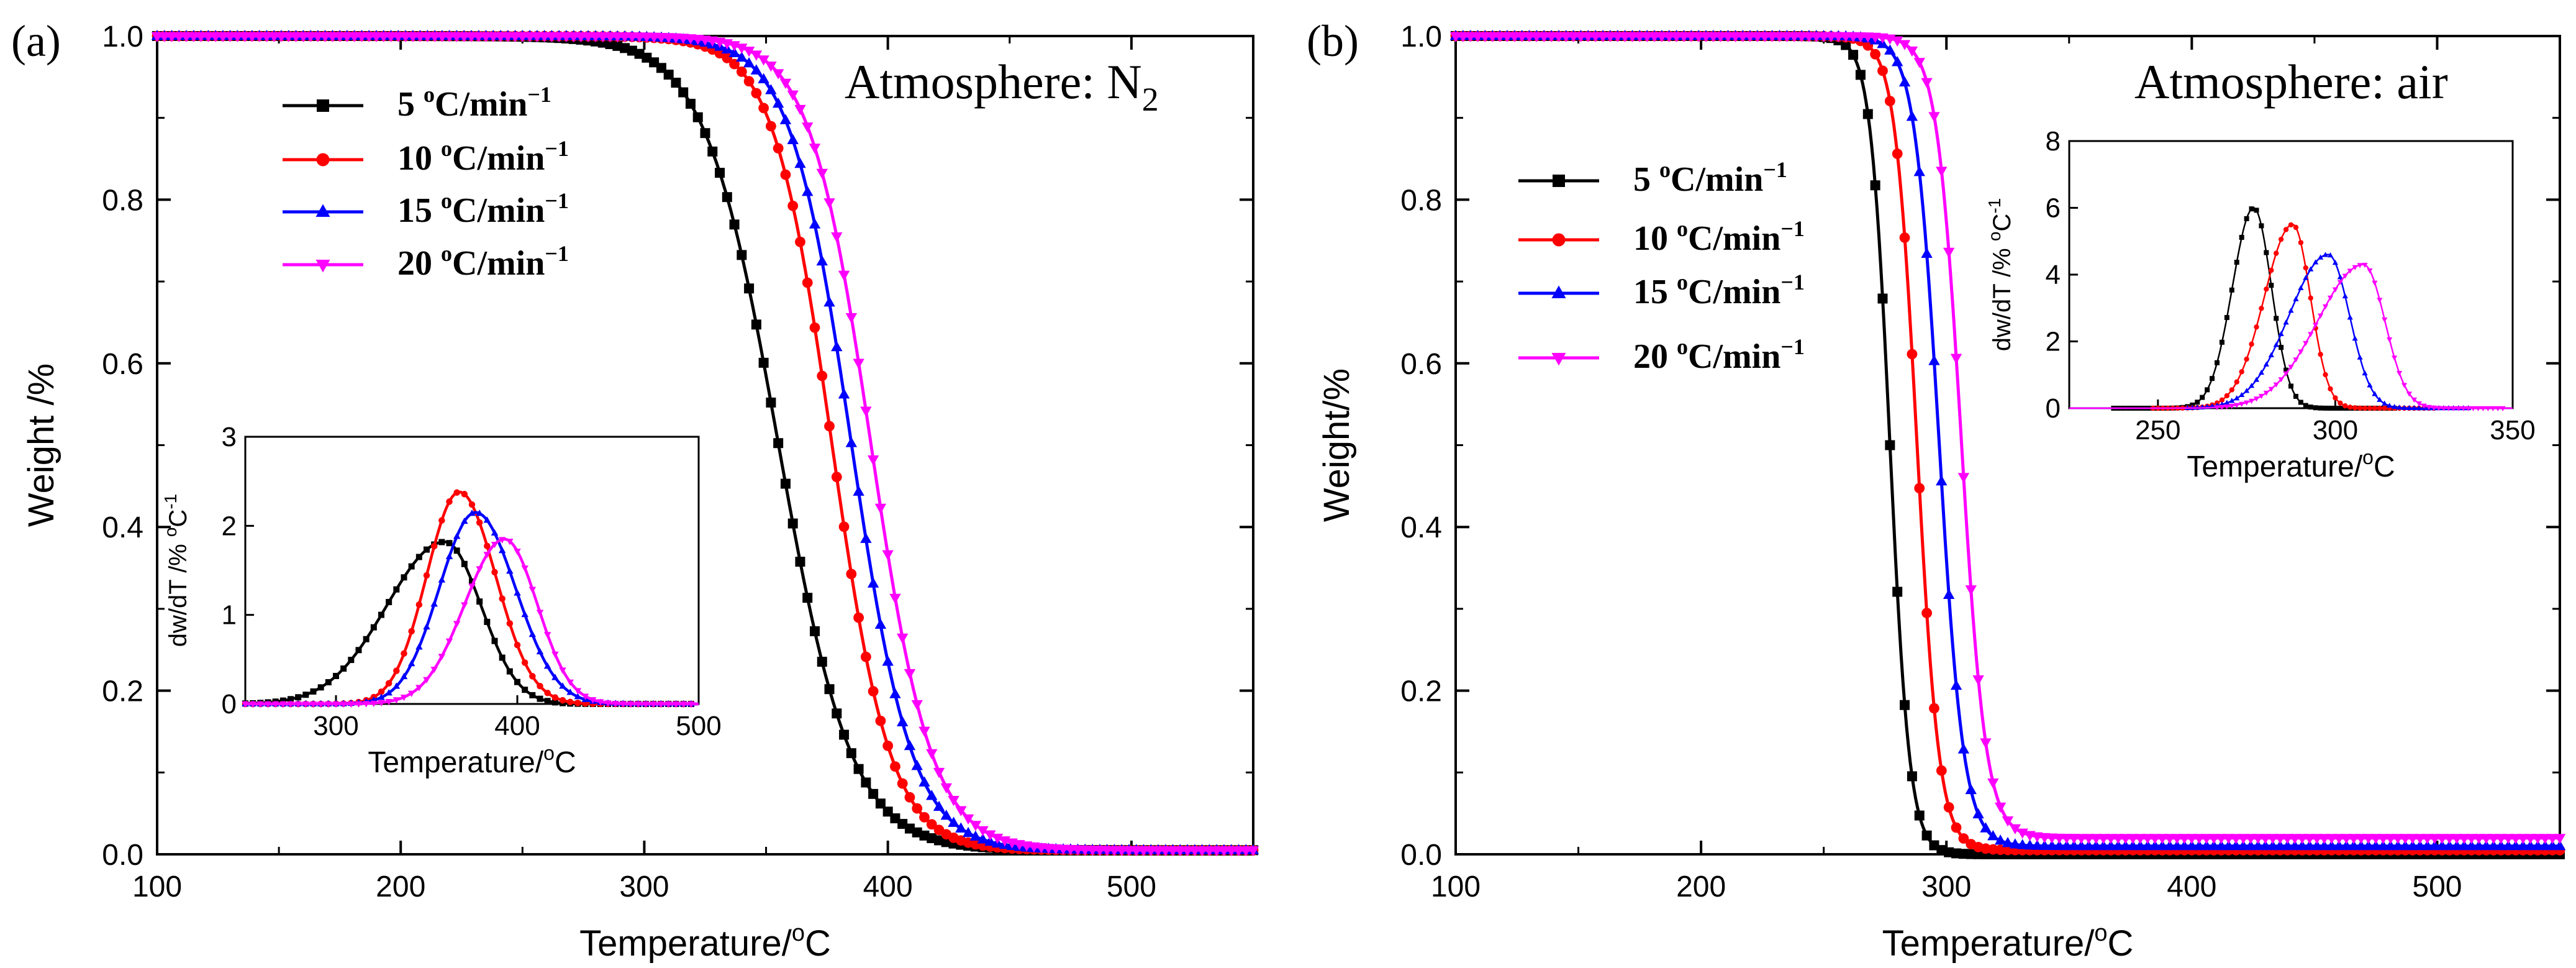 Image resolution: width=2576 pixels, height=968 pixels. What do you see at coordinates (705, 942) in the screenshot?
I see `x-axis-label: Temperature/oC` at bounding box center [705, 942].